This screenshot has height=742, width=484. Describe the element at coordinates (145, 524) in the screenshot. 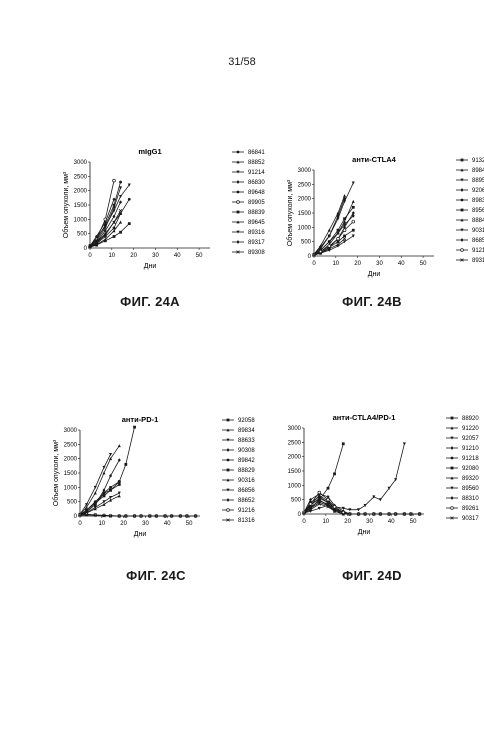

I see `x-tick-label: 30` at that location.